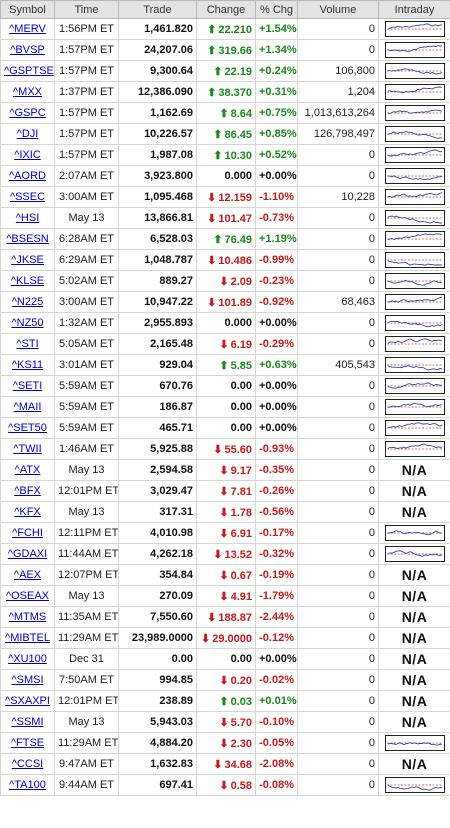  I want to click on symbol-link: ^JKSE, so click(27, 260).